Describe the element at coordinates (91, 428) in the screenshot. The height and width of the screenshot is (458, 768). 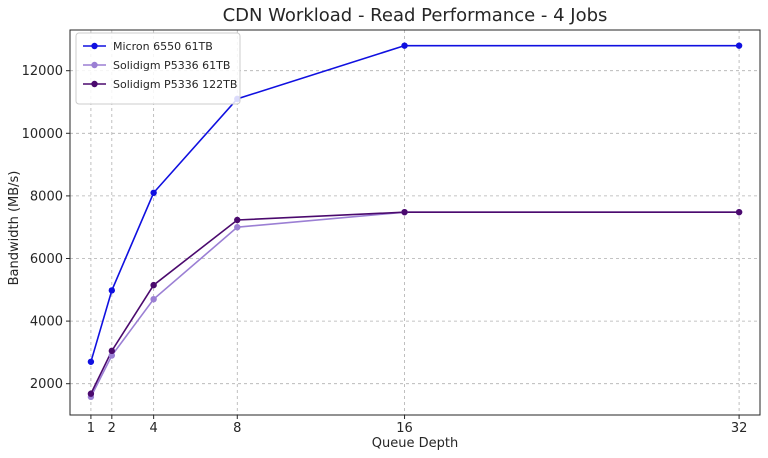
I see `x-tick-label: 1` at that location.